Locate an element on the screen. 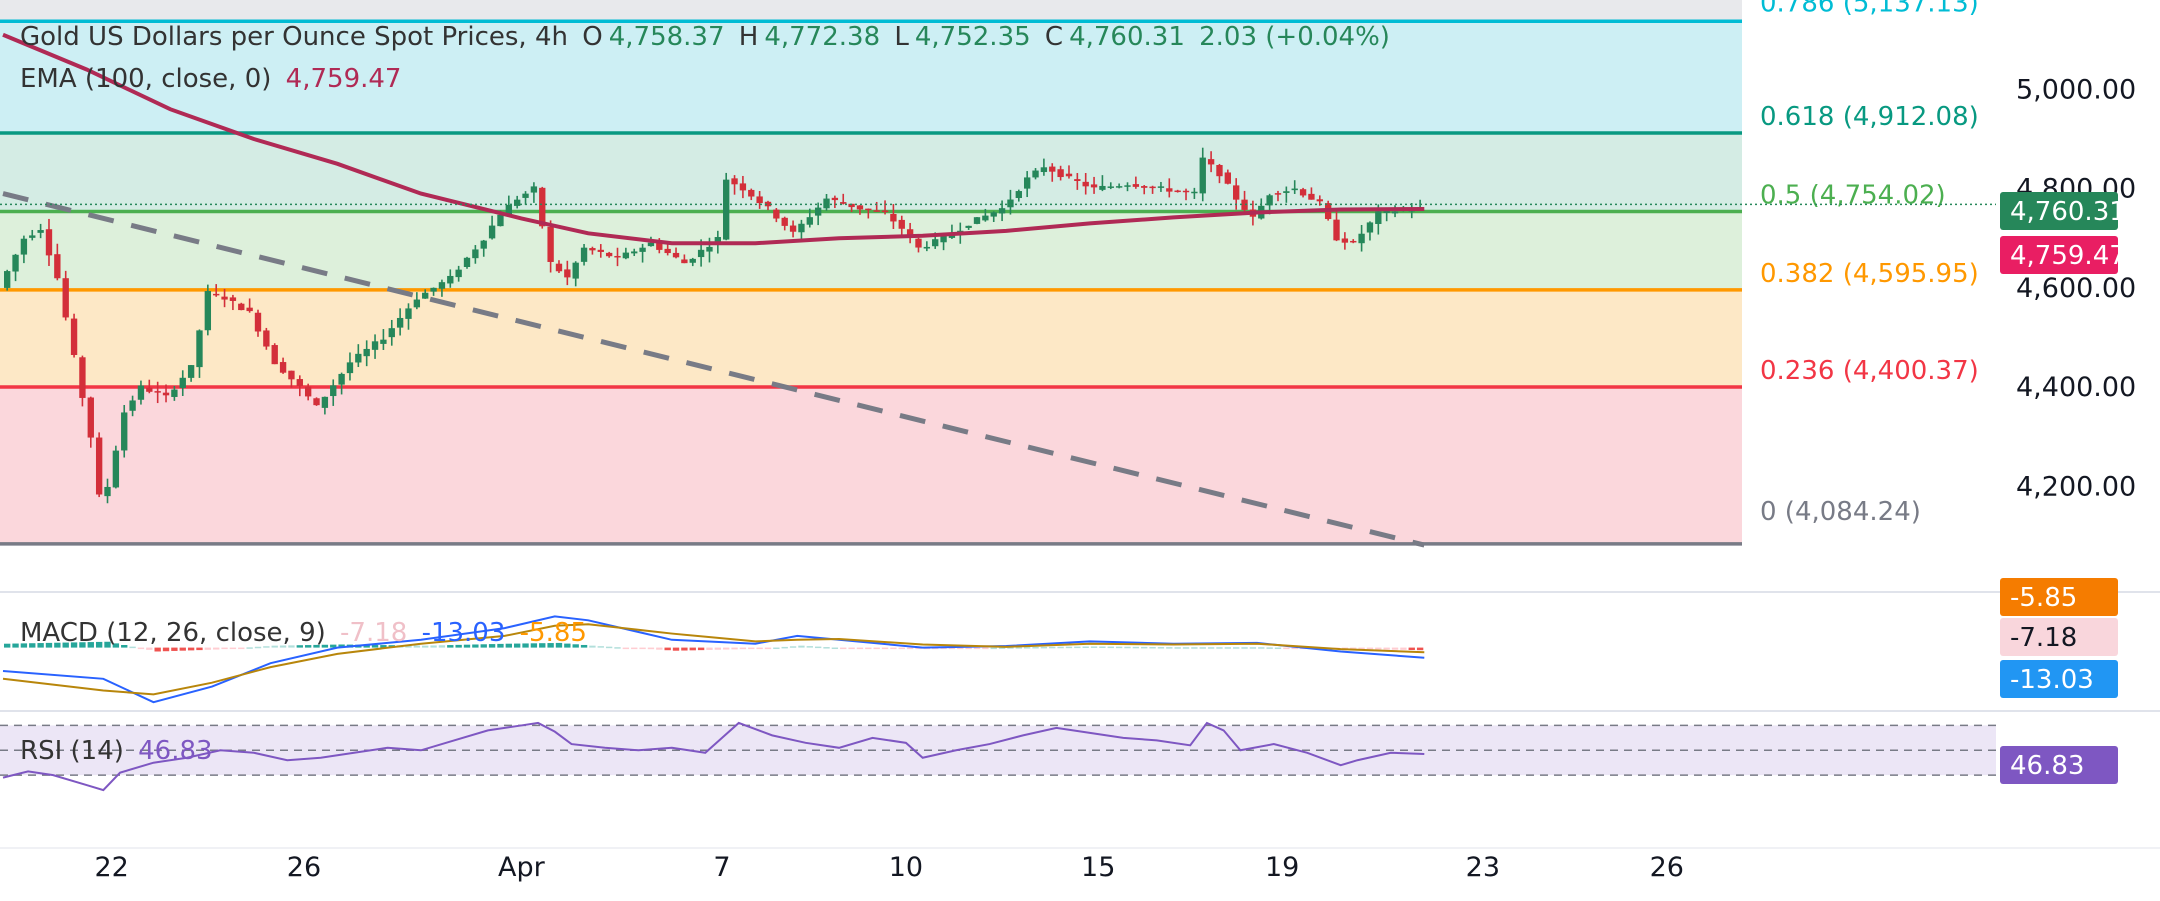 This screenshot has width=2160, height=901. time-tick-label: 19 is located at coordinates (1282, 867).